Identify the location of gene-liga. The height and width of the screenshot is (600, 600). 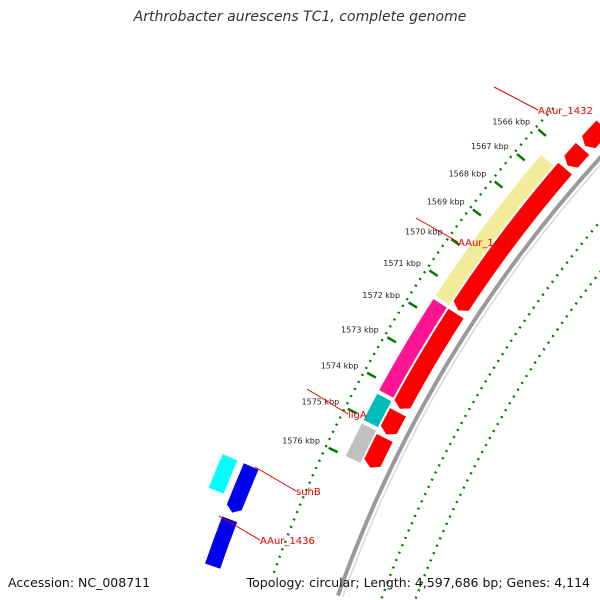
(413, 348).